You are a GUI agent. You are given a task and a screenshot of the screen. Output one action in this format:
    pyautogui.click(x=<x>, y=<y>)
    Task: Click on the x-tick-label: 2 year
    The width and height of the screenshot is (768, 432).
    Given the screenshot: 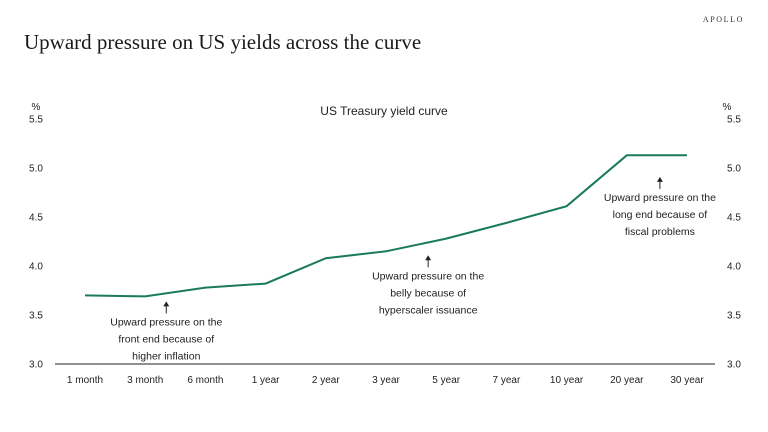 What is the action you would take?
    pyautogui.click(x=326, y=380)
    